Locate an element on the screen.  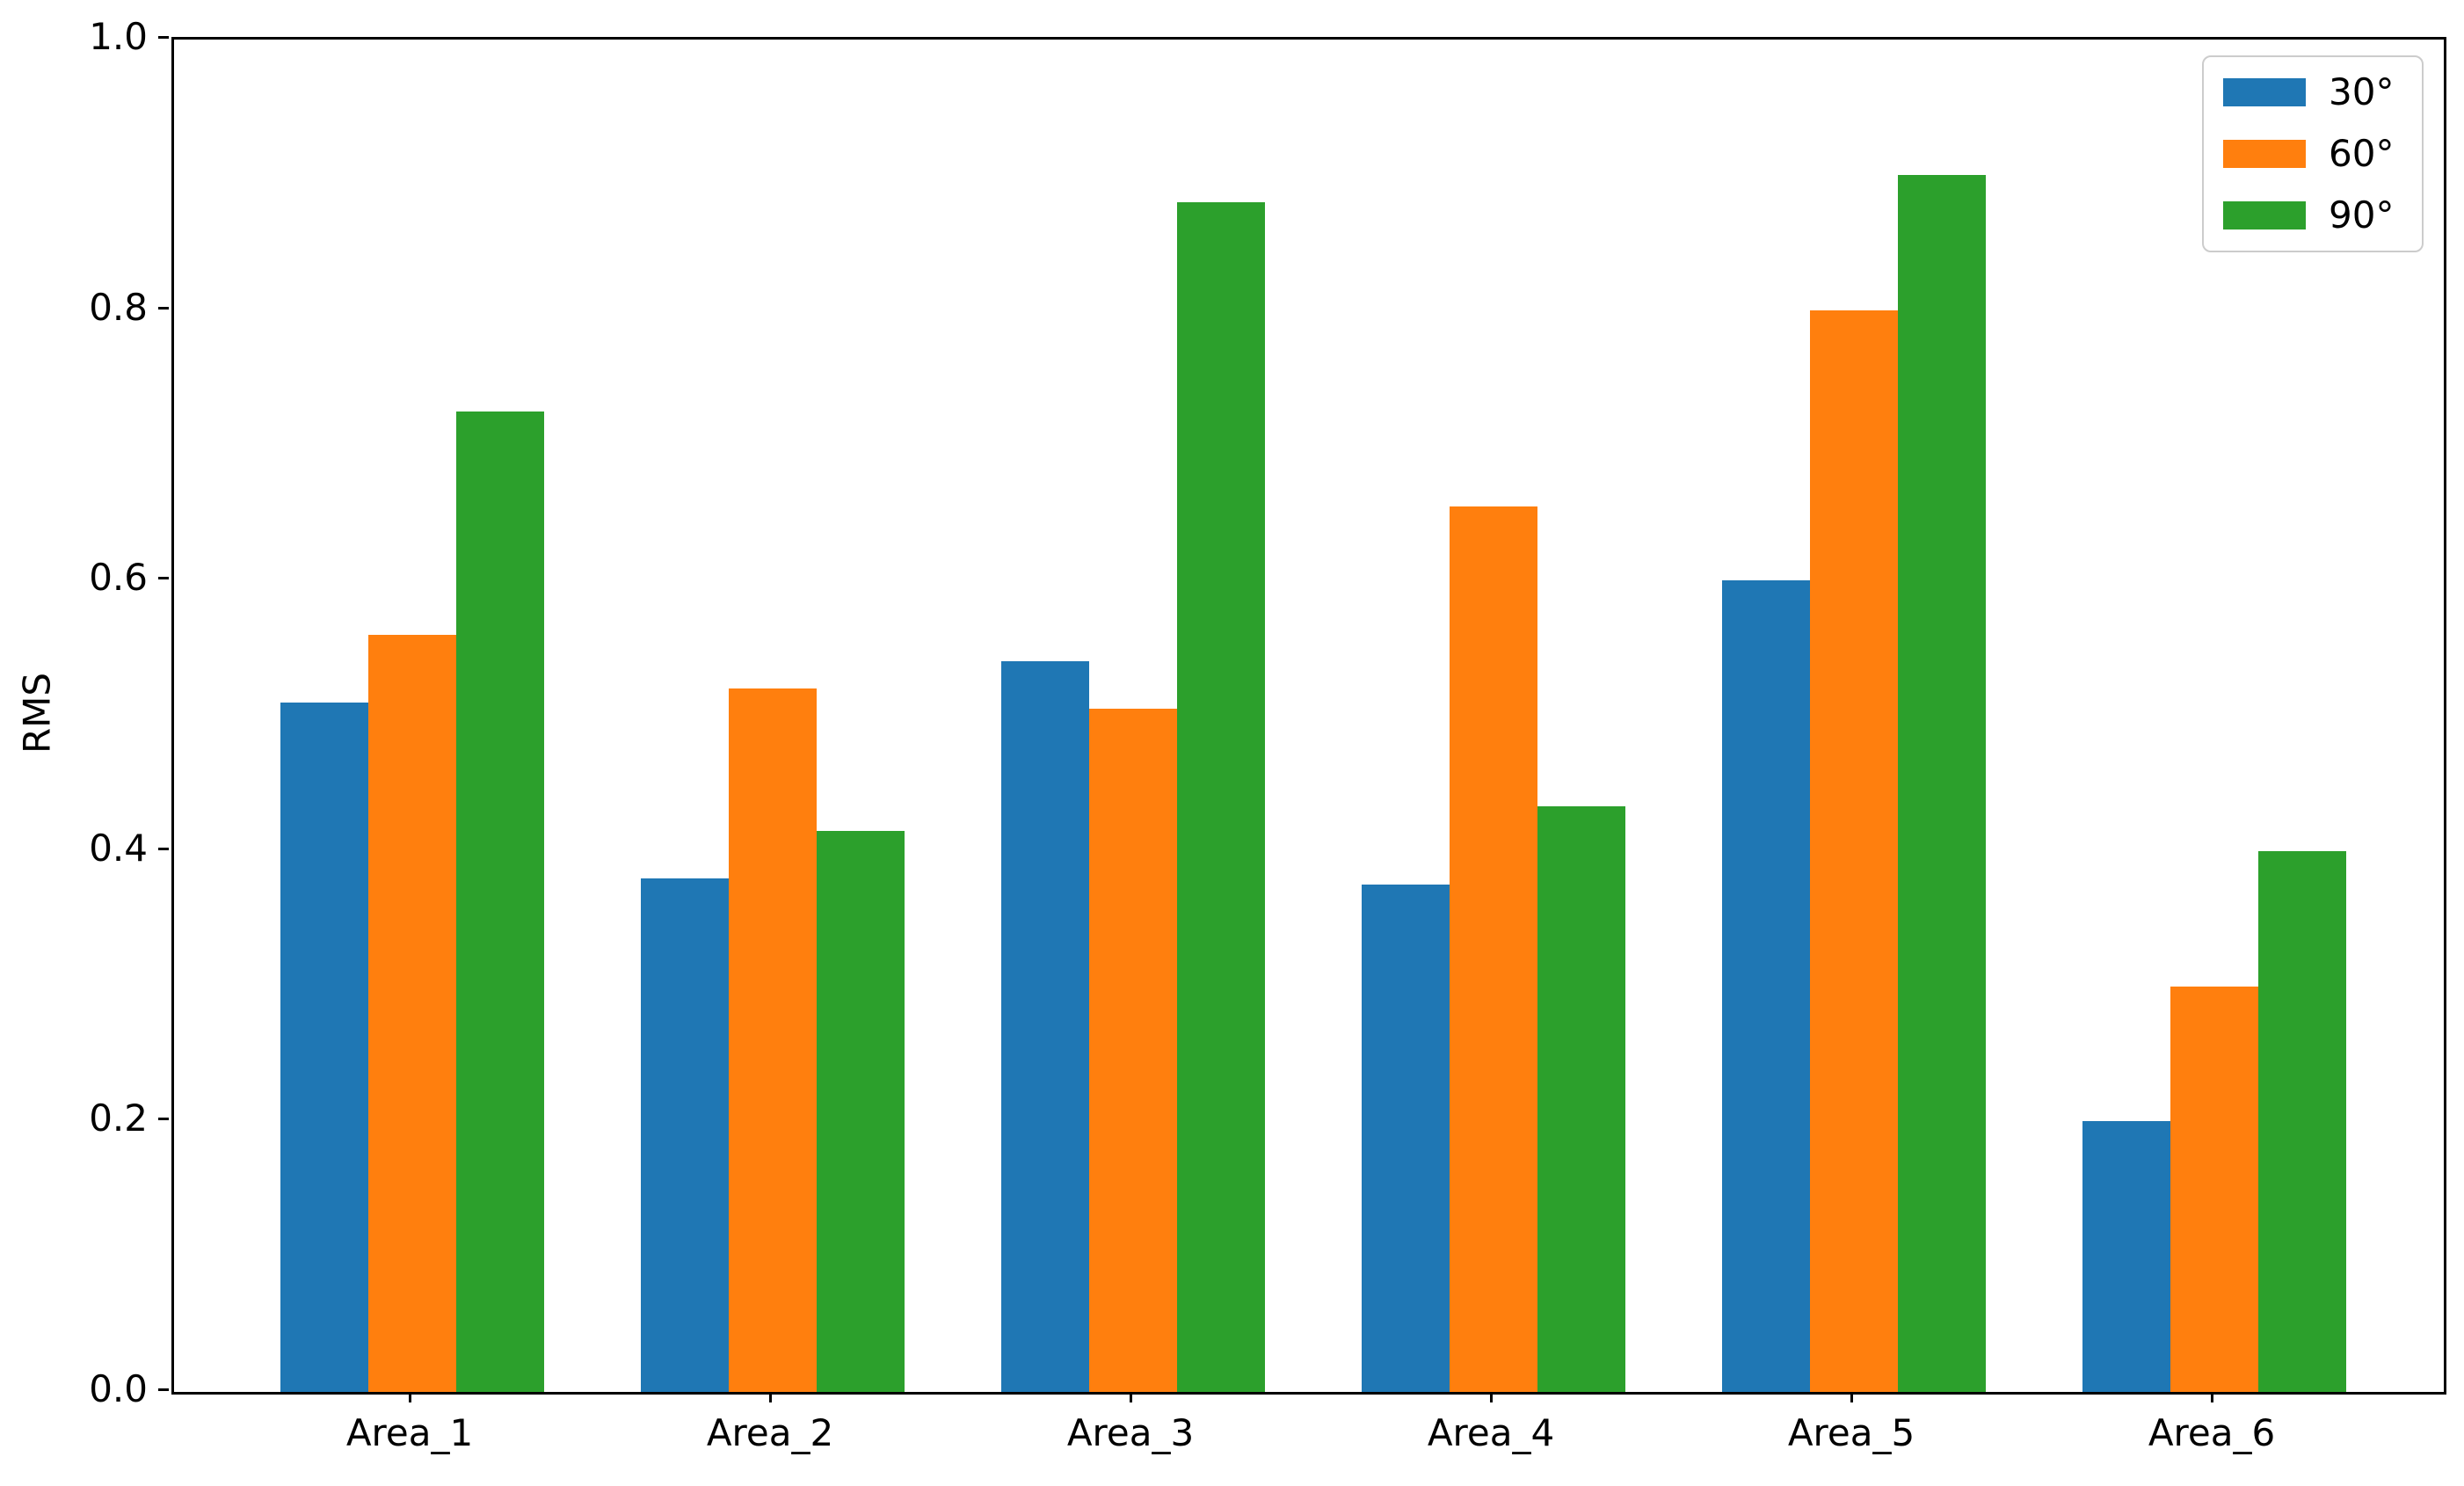
bar-Area_2-60° is located at coordinates (773, 1040).